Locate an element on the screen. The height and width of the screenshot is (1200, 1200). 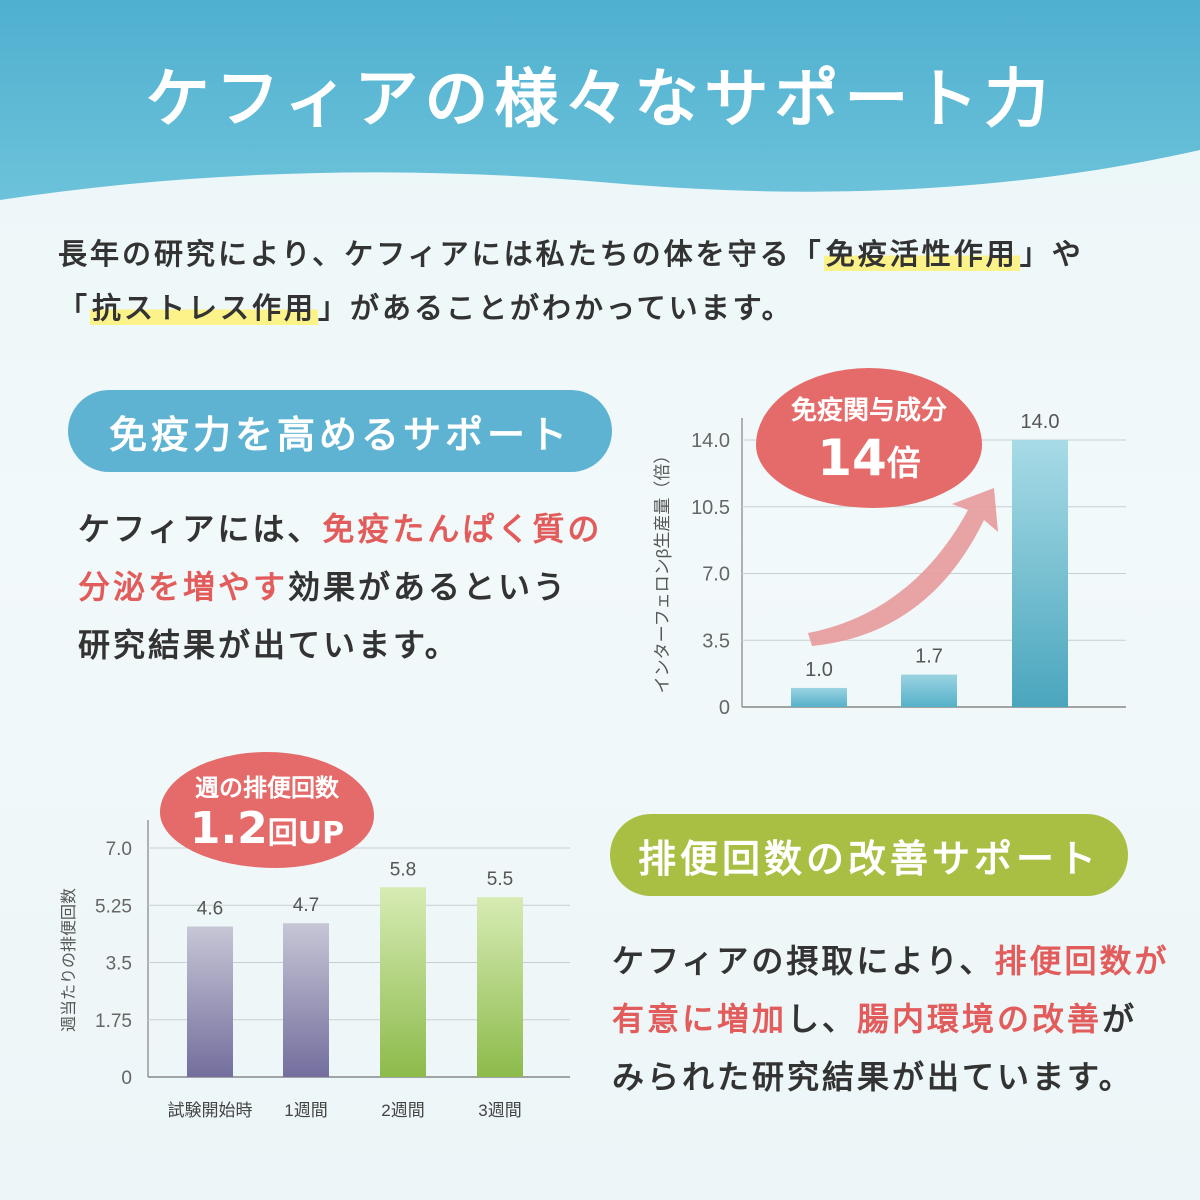
y-tick-label: 14.0 is located at coordinates (710, 441).